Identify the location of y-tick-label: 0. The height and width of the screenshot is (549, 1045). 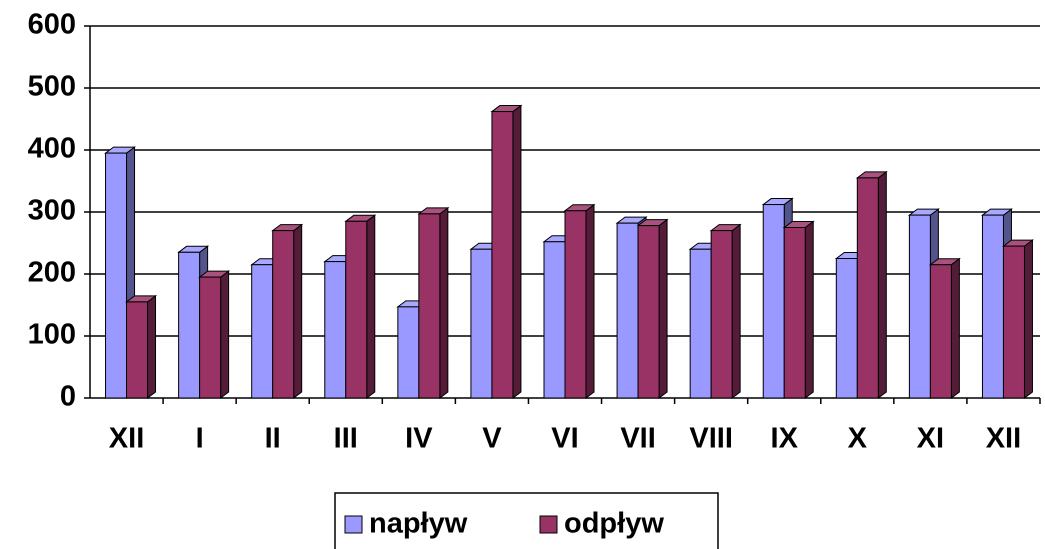
(68, 397).